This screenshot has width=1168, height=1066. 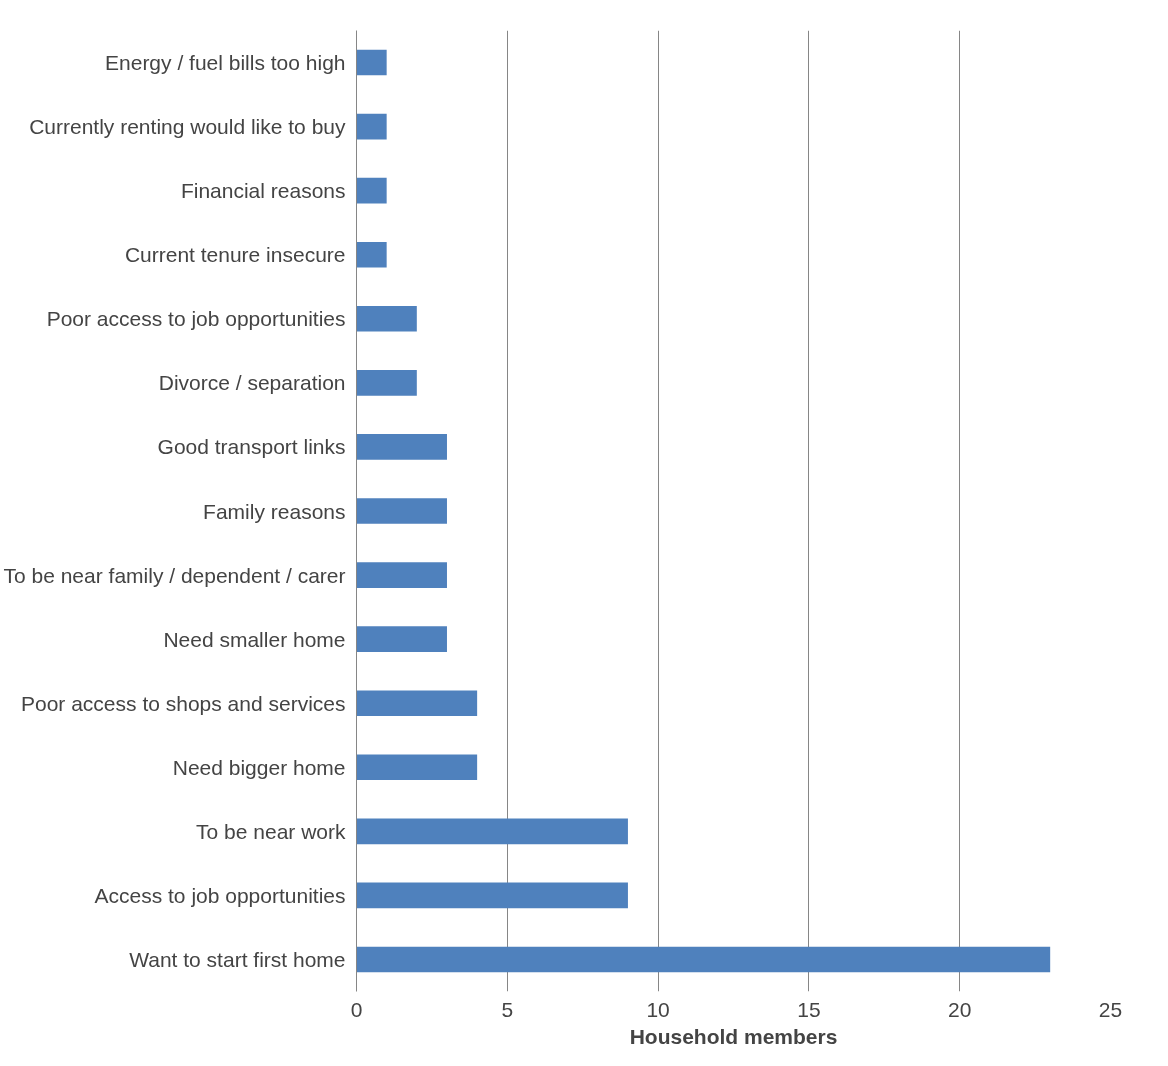 I want to click on y-tick-label: Financial reasons, so click(x=263, y=191).